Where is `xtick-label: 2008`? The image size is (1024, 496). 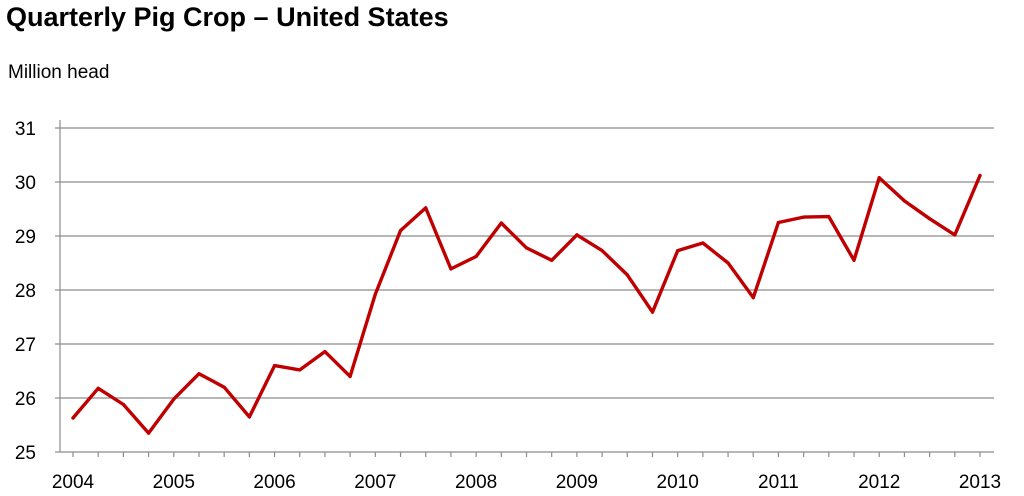 xtick-label: 2008 is located at coordinates (476, 482).